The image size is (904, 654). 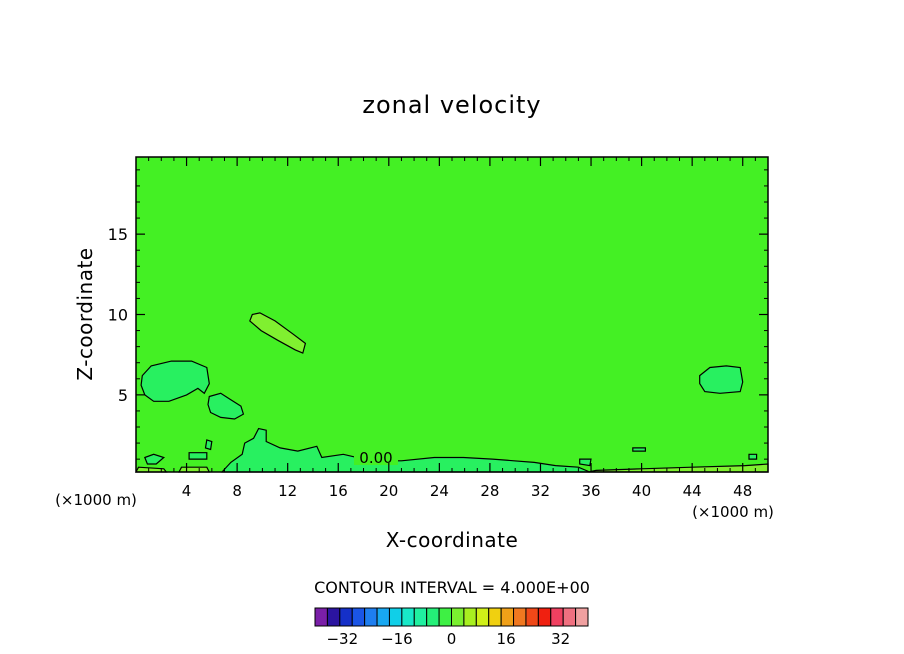 What do you see at coordinates (452, 639) in the screenshot?
I see `colorbar-tick-label: 0` at bounding box center [452, 639].